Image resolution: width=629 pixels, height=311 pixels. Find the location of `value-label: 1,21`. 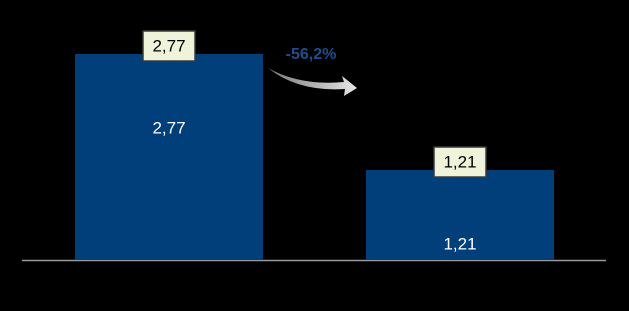

value-label: 1,21 is located at coordinates (459, 161).